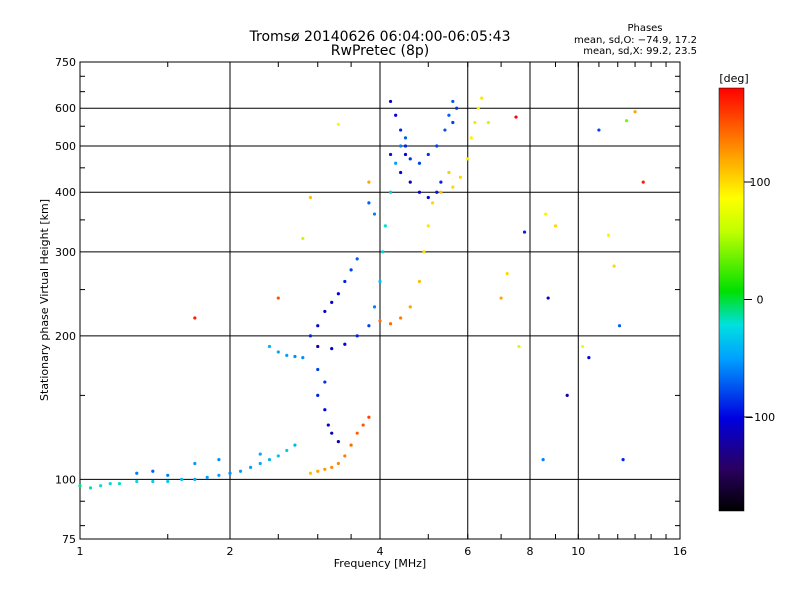 This screenshot has height=600, width=800. Describe the element at coordinates (680, 551) in the screenshot. I see `x-tick-label: 16` at that location.